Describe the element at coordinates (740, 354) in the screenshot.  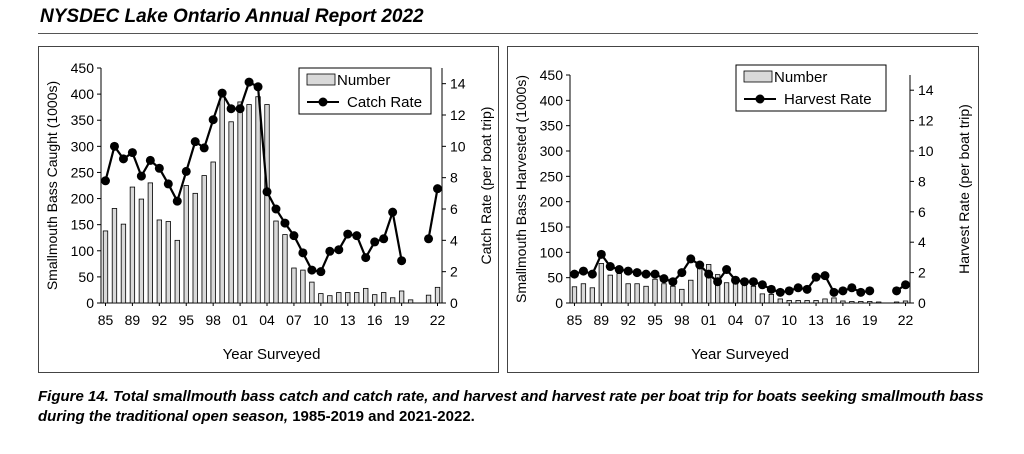
I see `x-axis-label: Year Surveyed` at that location.